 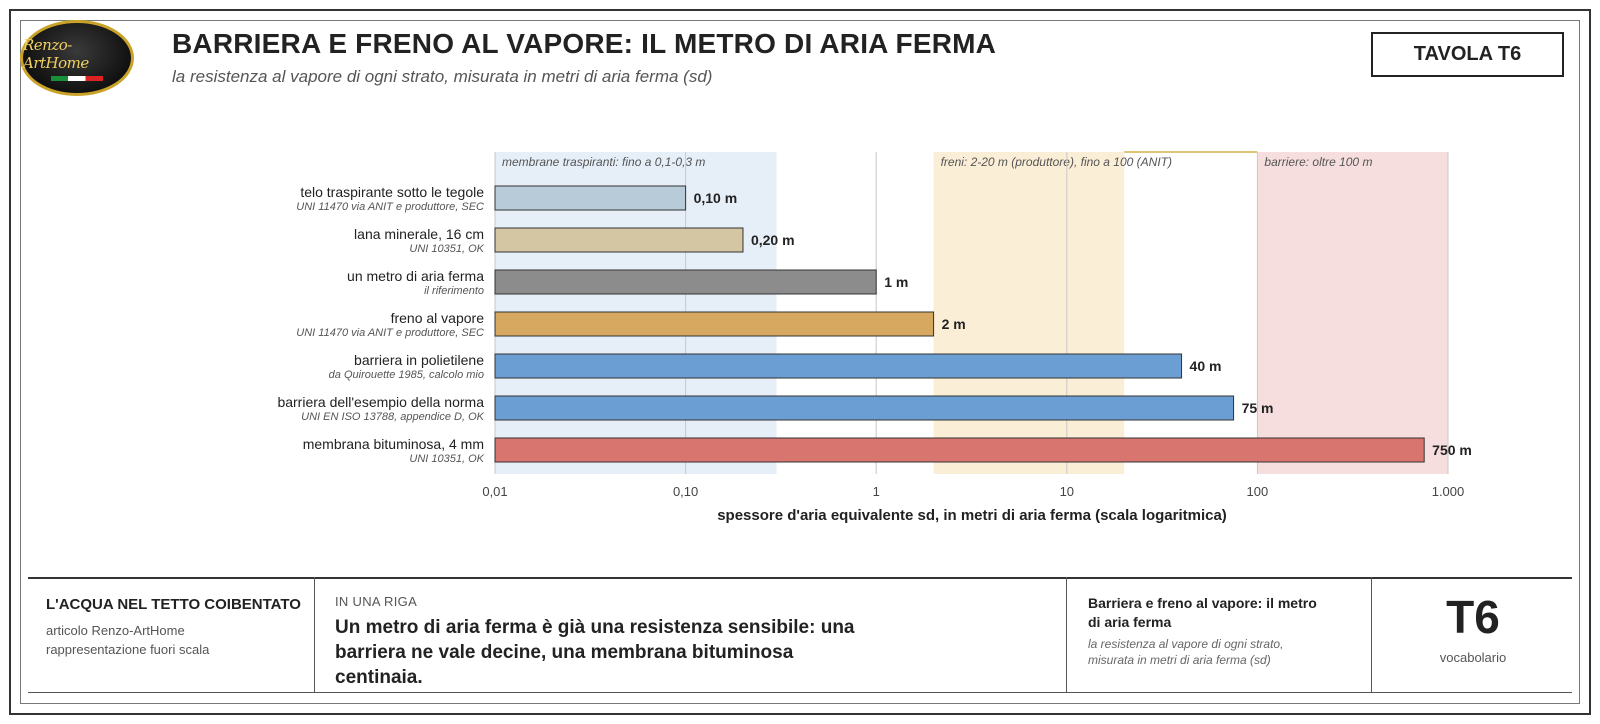 What do you see at coordinates (128, 649) in the screenshot?
I see `footer-scale-note: rappresentazione fuori scala` at bounding box center [128, 649].